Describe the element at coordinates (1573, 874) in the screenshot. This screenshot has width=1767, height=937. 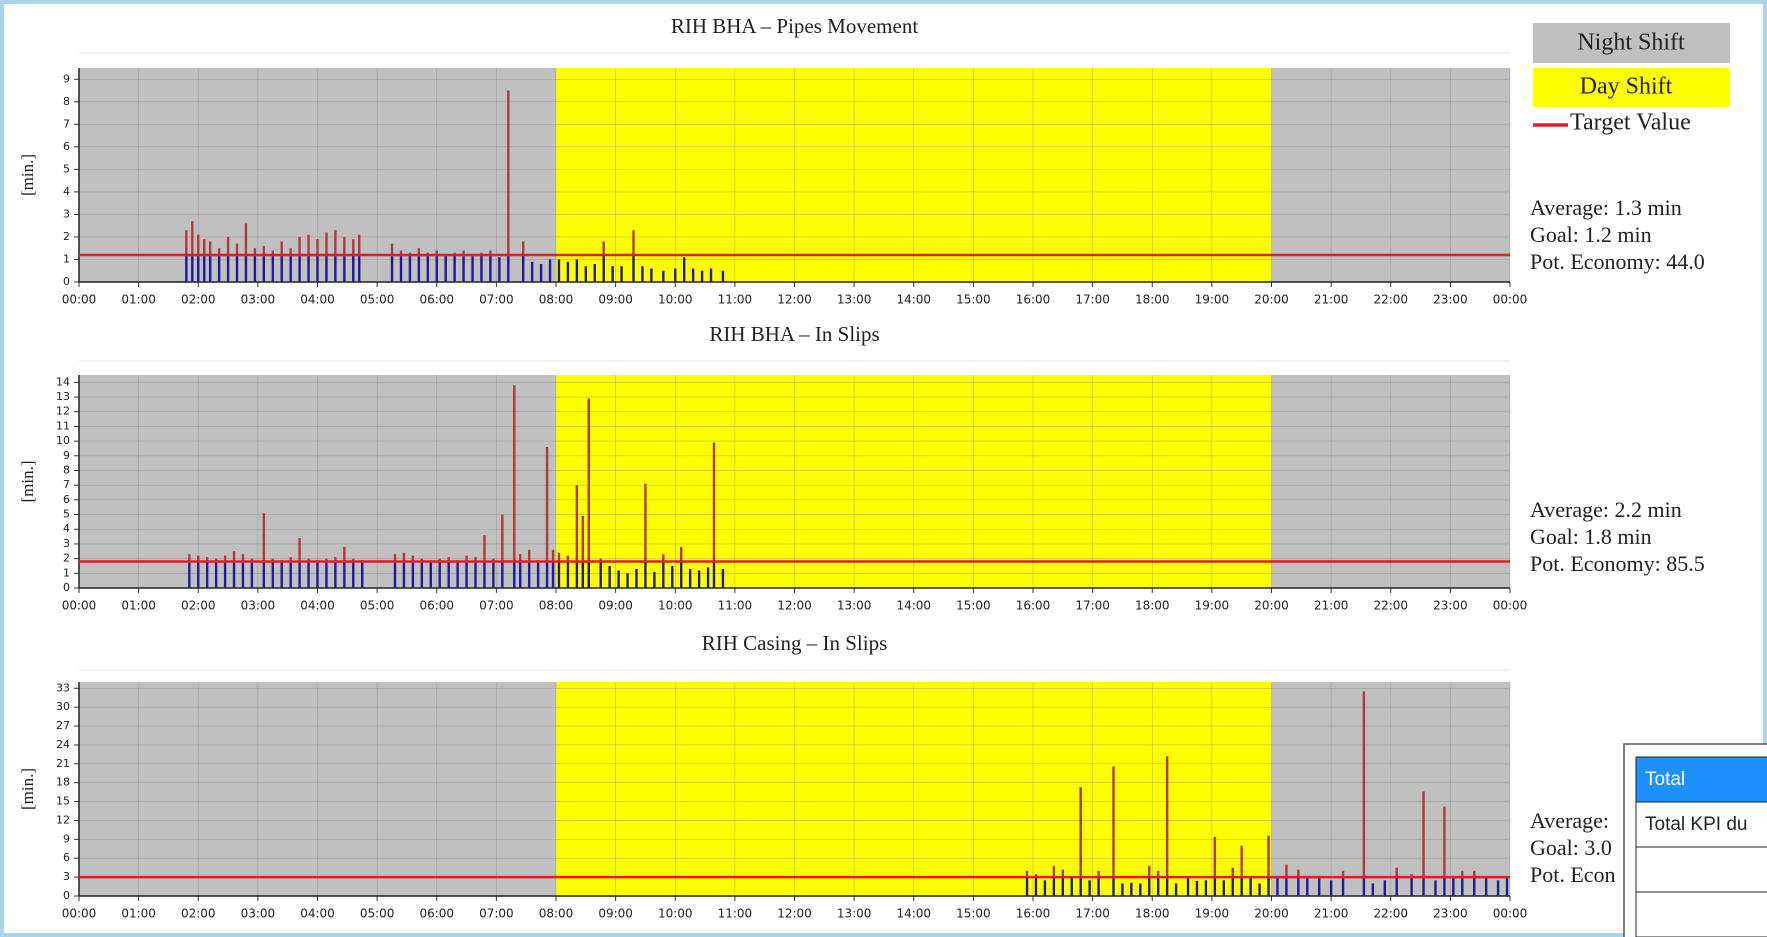
I see `annotation: Pot. Econ` at that location.